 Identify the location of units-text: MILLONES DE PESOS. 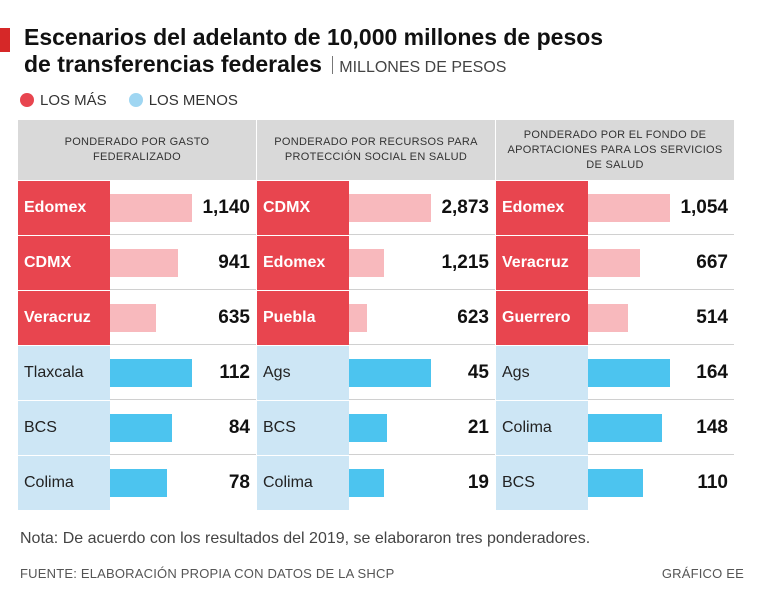
(423, 67).